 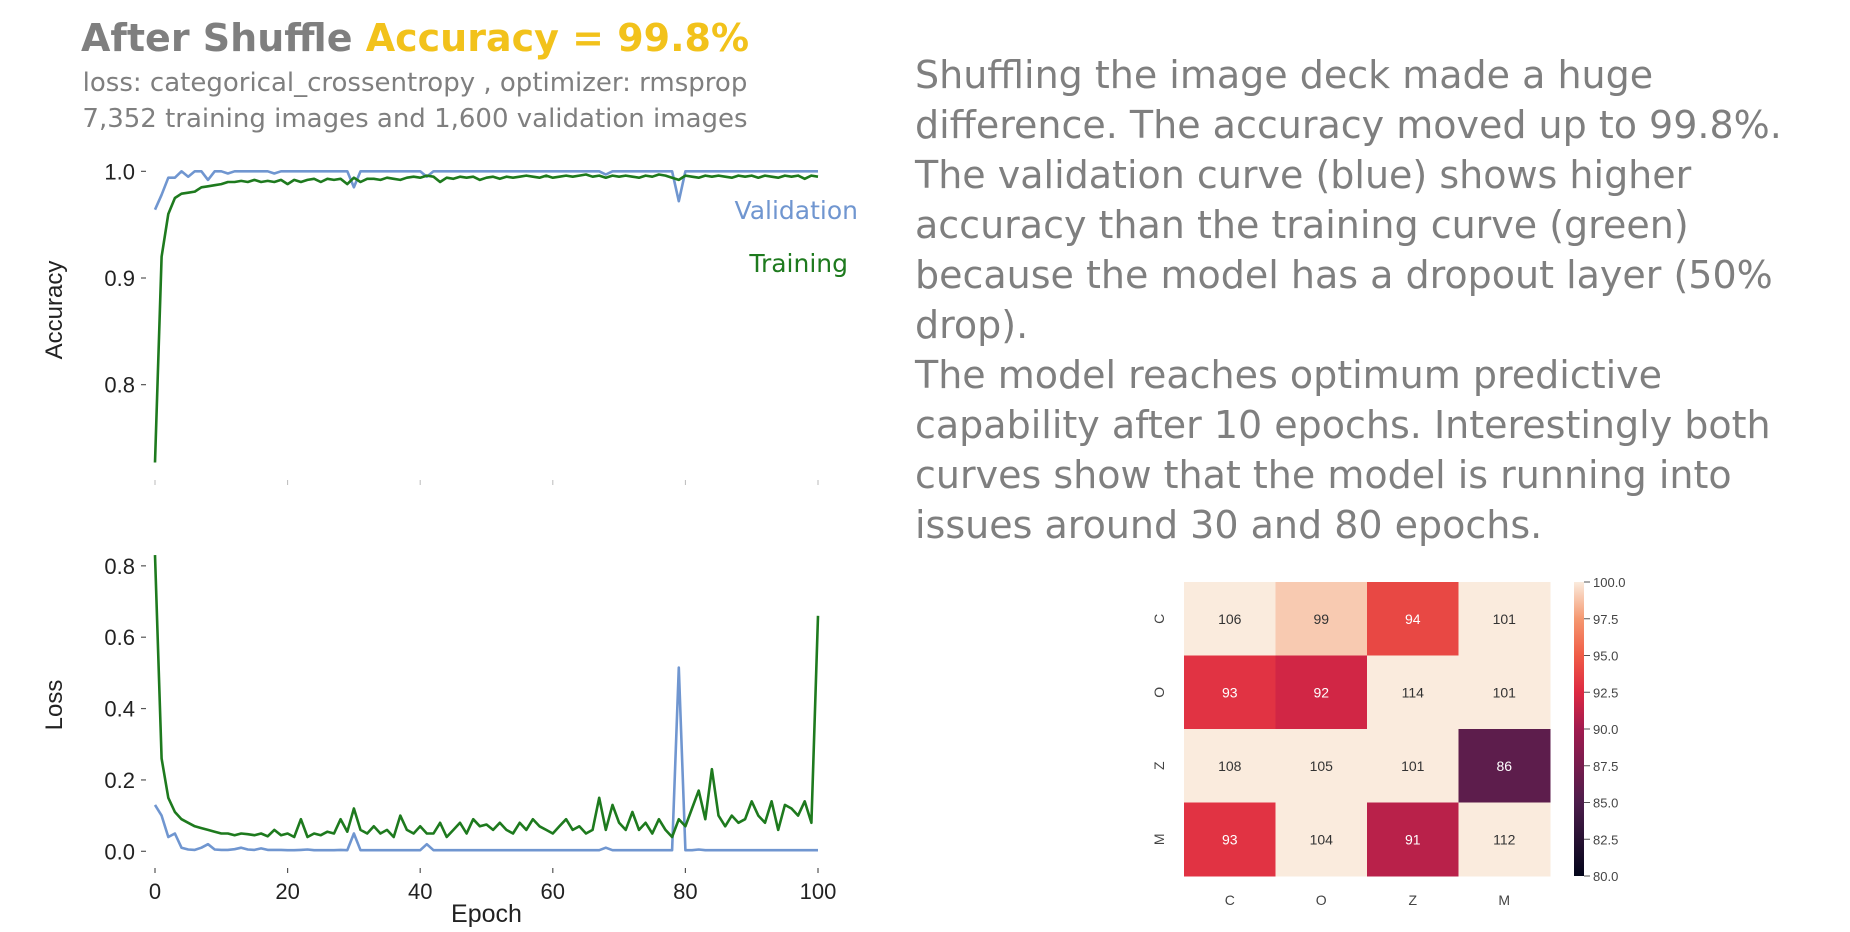 I want to click on colorbar-tick-label: 100.0, so click(x=1609, y=582).